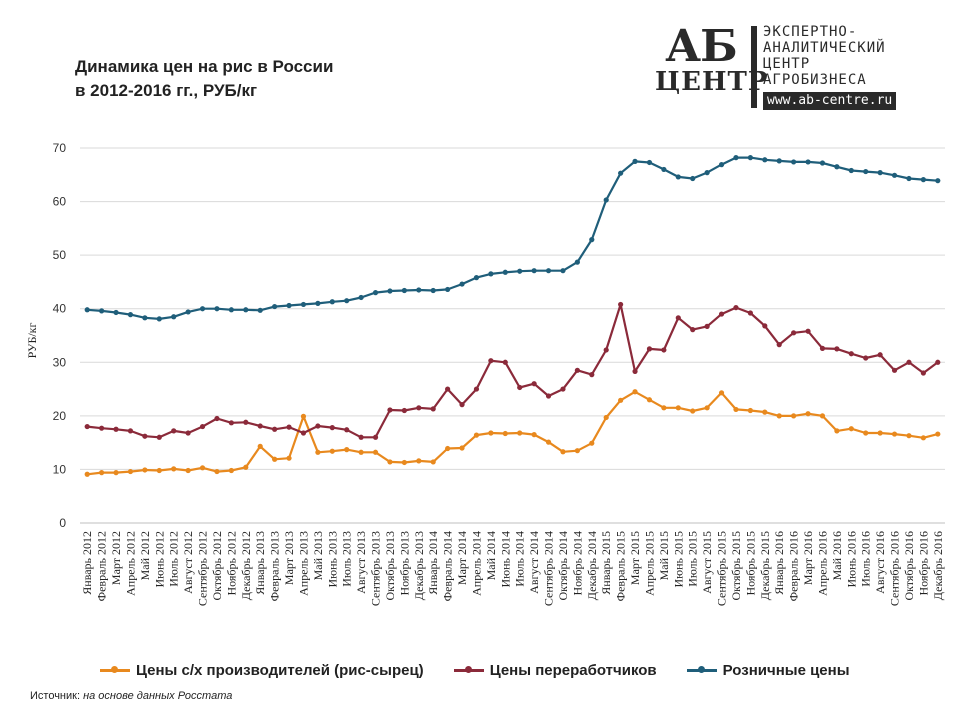 The width and height of the screenshot is (960, 720). Describe the element at coordinates (664, 555) in the screenshot. I see `x-tick-label: Май 2015` at that location.